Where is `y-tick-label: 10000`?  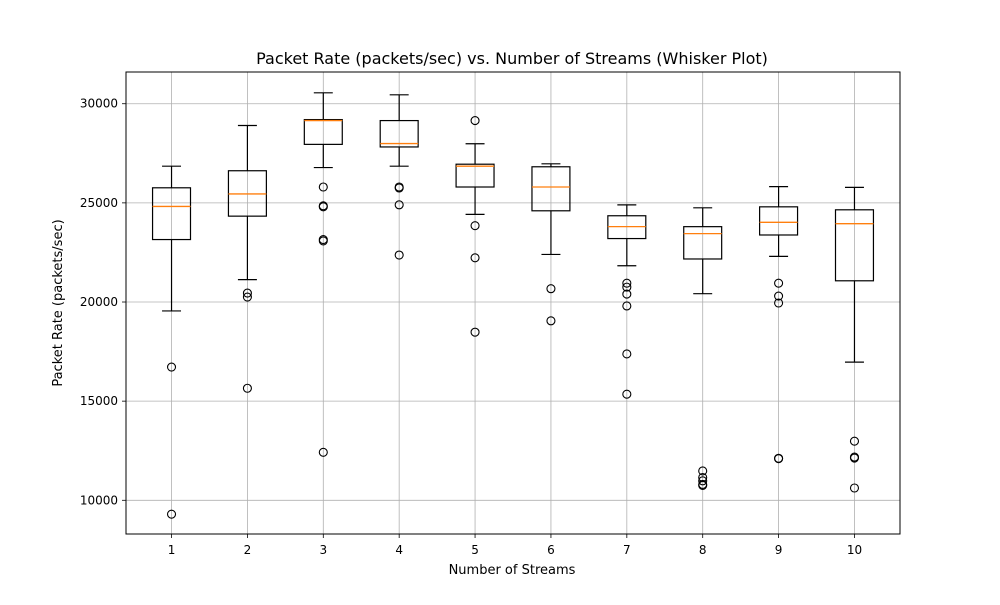
y-tick-label: 10000 is located at coordinates (99, 500).